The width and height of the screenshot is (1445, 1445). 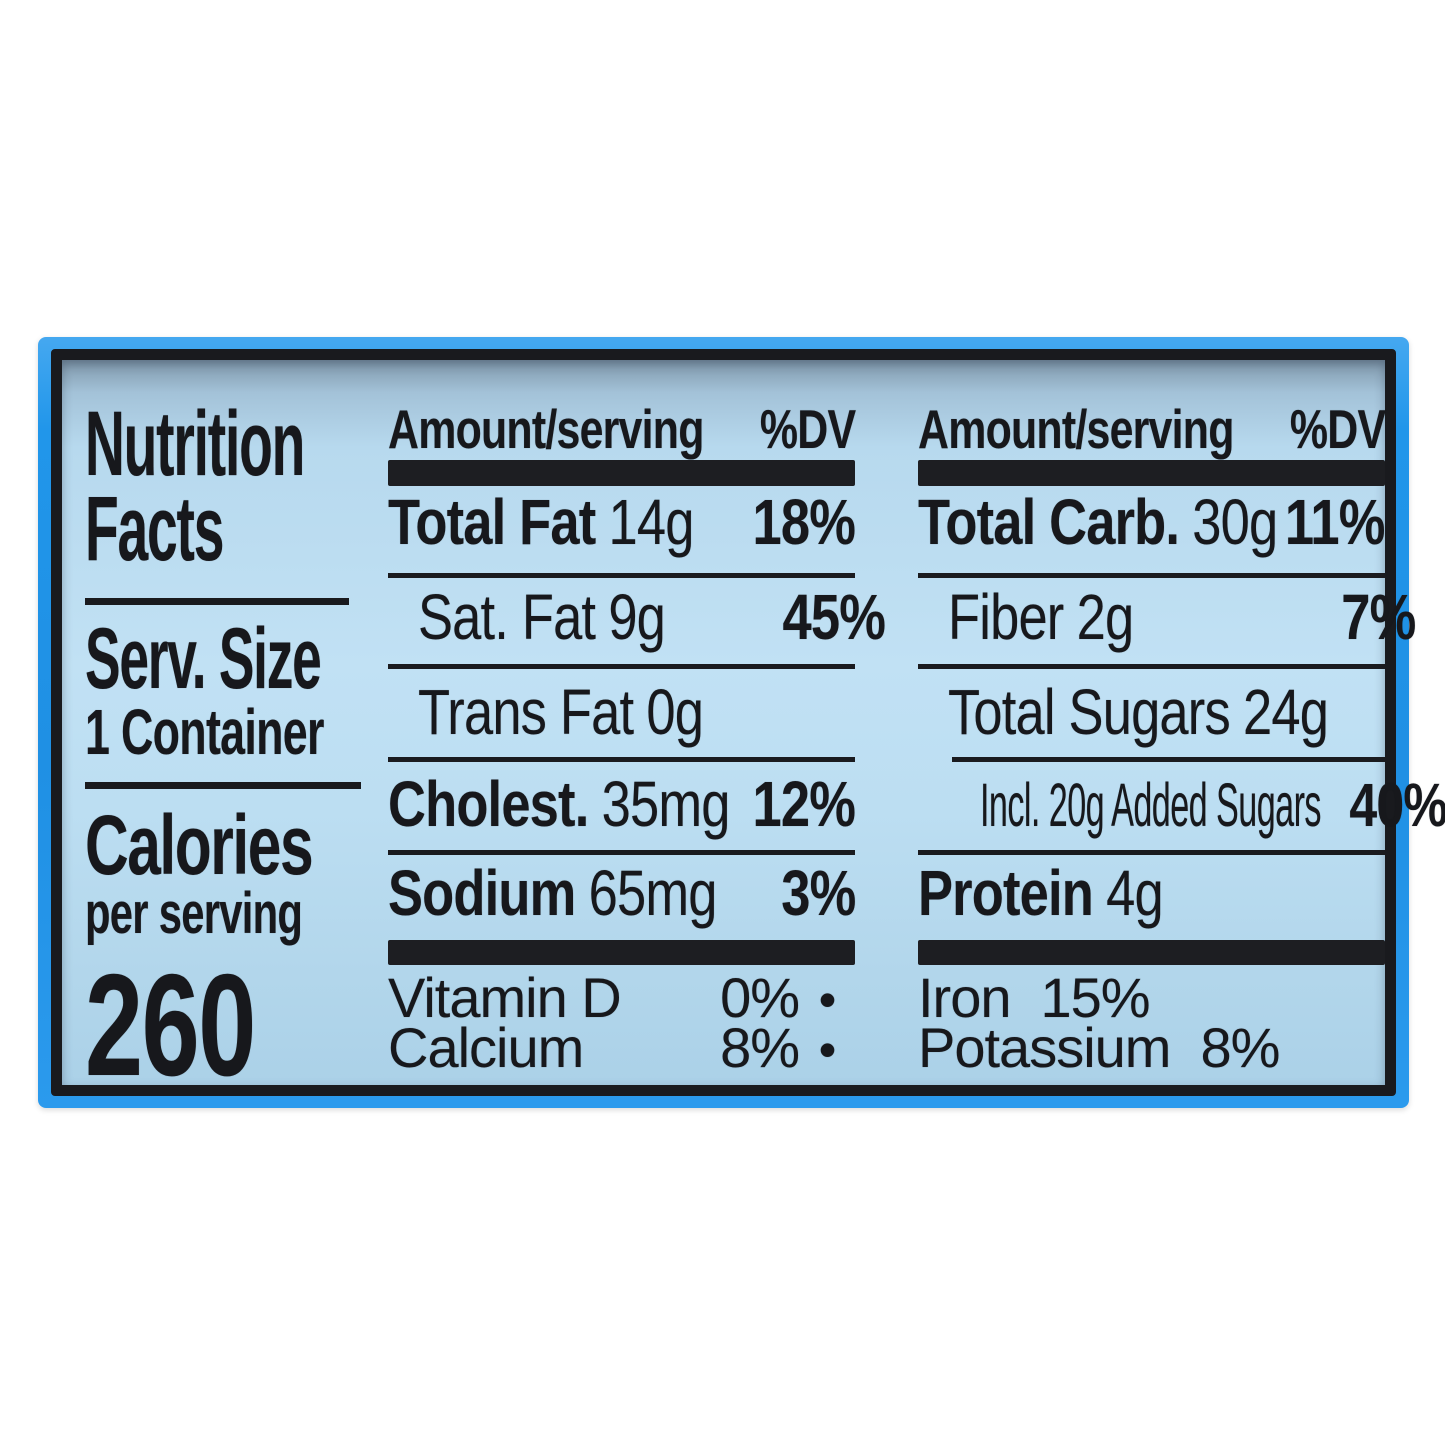 I want to click on micronutrient-row-calcium: Calcium 8% •, so click(x=612, y=1047).